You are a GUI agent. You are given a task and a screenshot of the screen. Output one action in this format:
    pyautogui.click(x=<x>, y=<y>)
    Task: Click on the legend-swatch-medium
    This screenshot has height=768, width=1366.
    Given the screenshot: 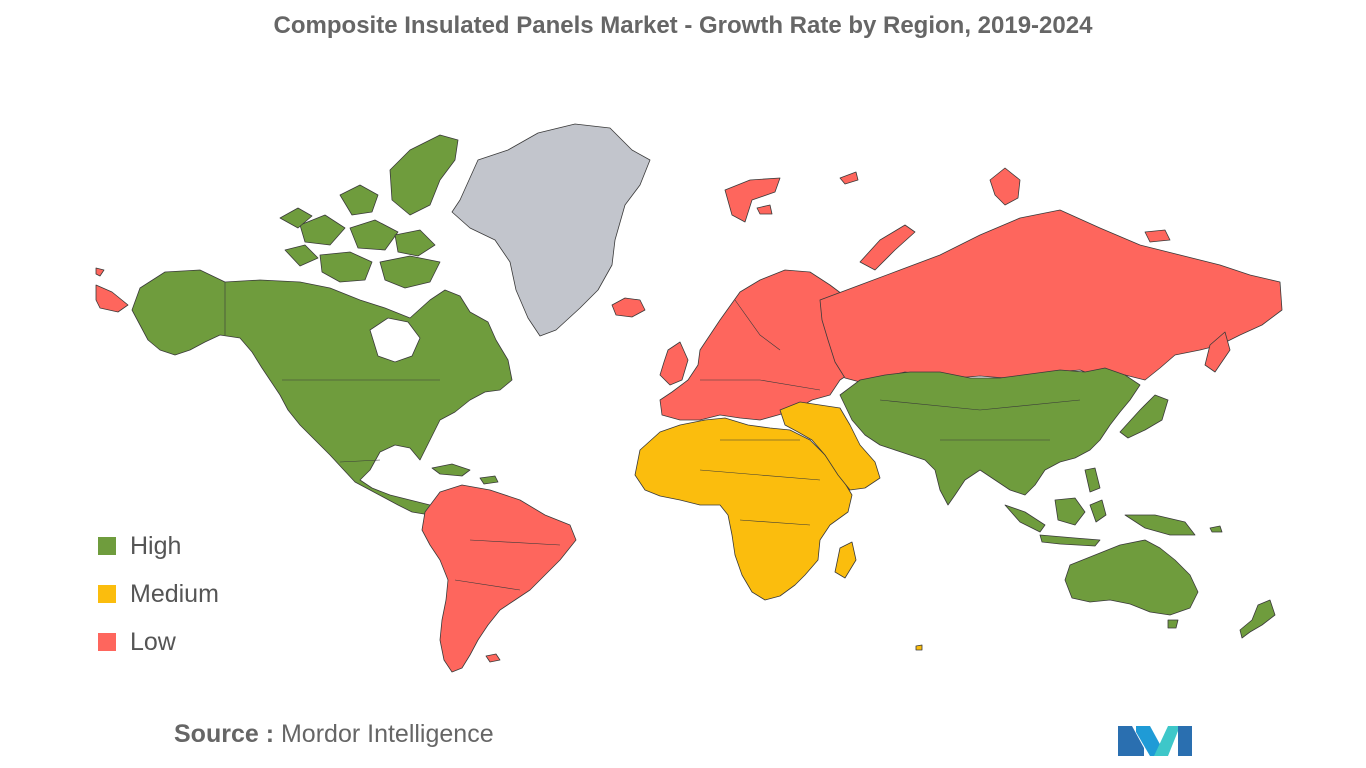 What is the action you would take?
    pyautogui.click(x=107, y=594)
    